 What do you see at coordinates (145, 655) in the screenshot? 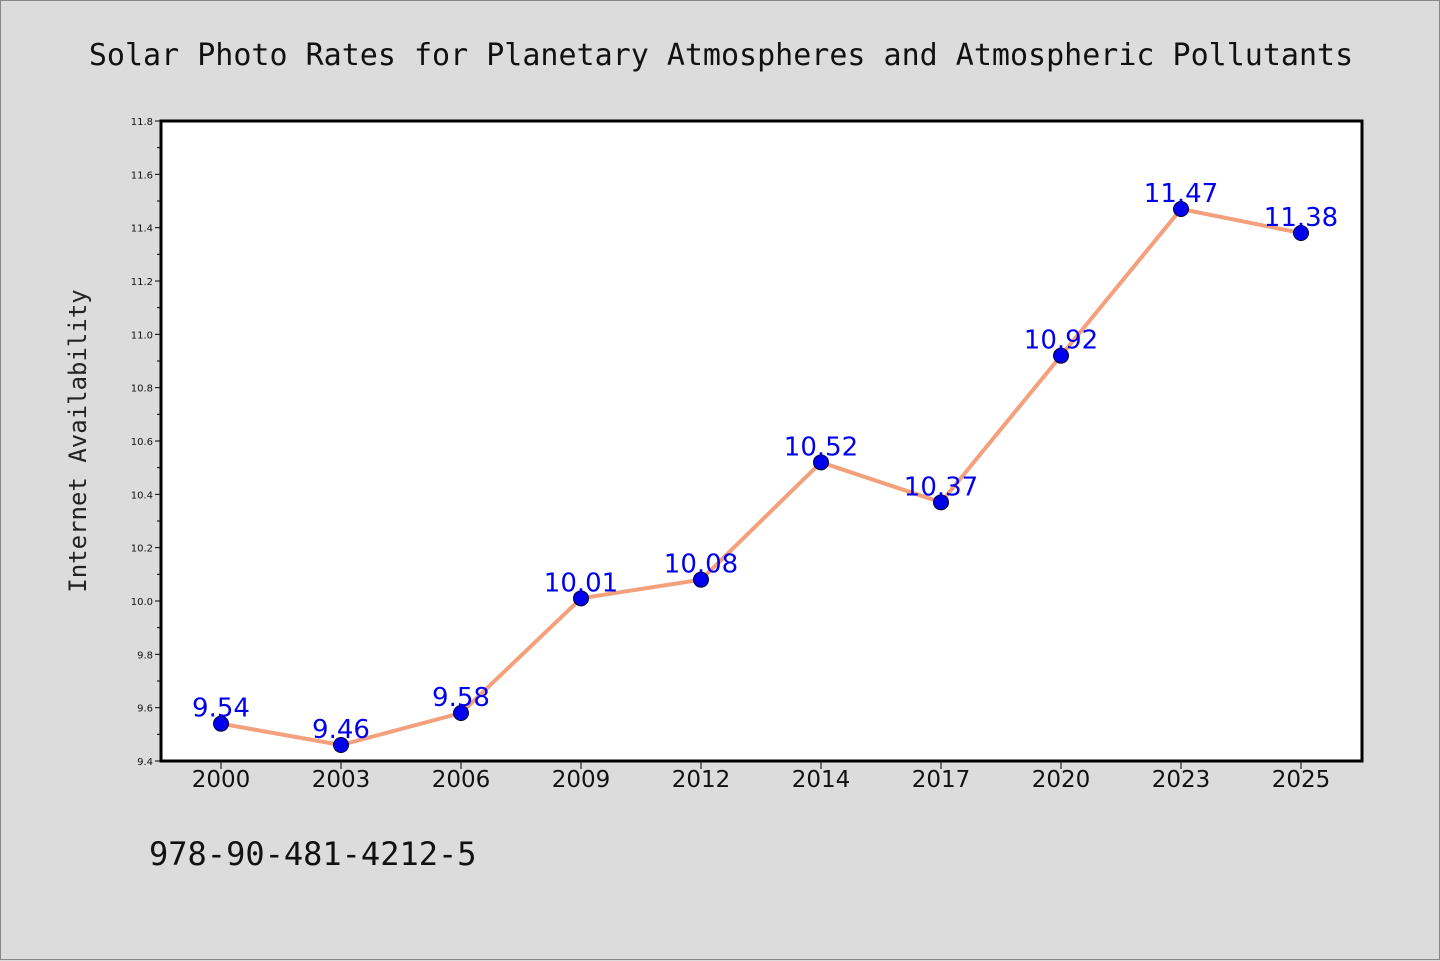
I see `y-tick-label: 9.8` at bounding box center [145, 655].